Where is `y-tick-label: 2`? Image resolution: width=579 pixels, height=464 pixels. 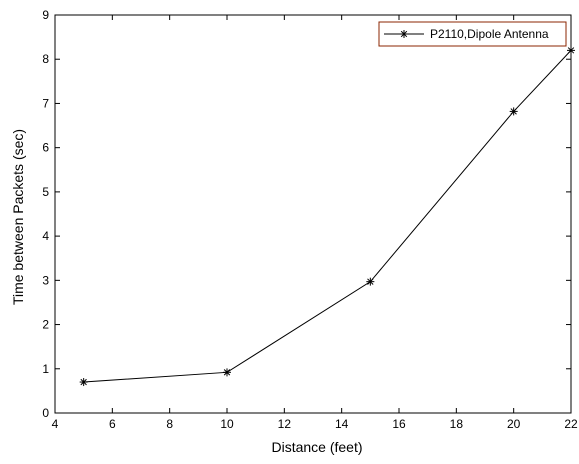
y-tick-label: 2 is located at coordinates (45, 325).